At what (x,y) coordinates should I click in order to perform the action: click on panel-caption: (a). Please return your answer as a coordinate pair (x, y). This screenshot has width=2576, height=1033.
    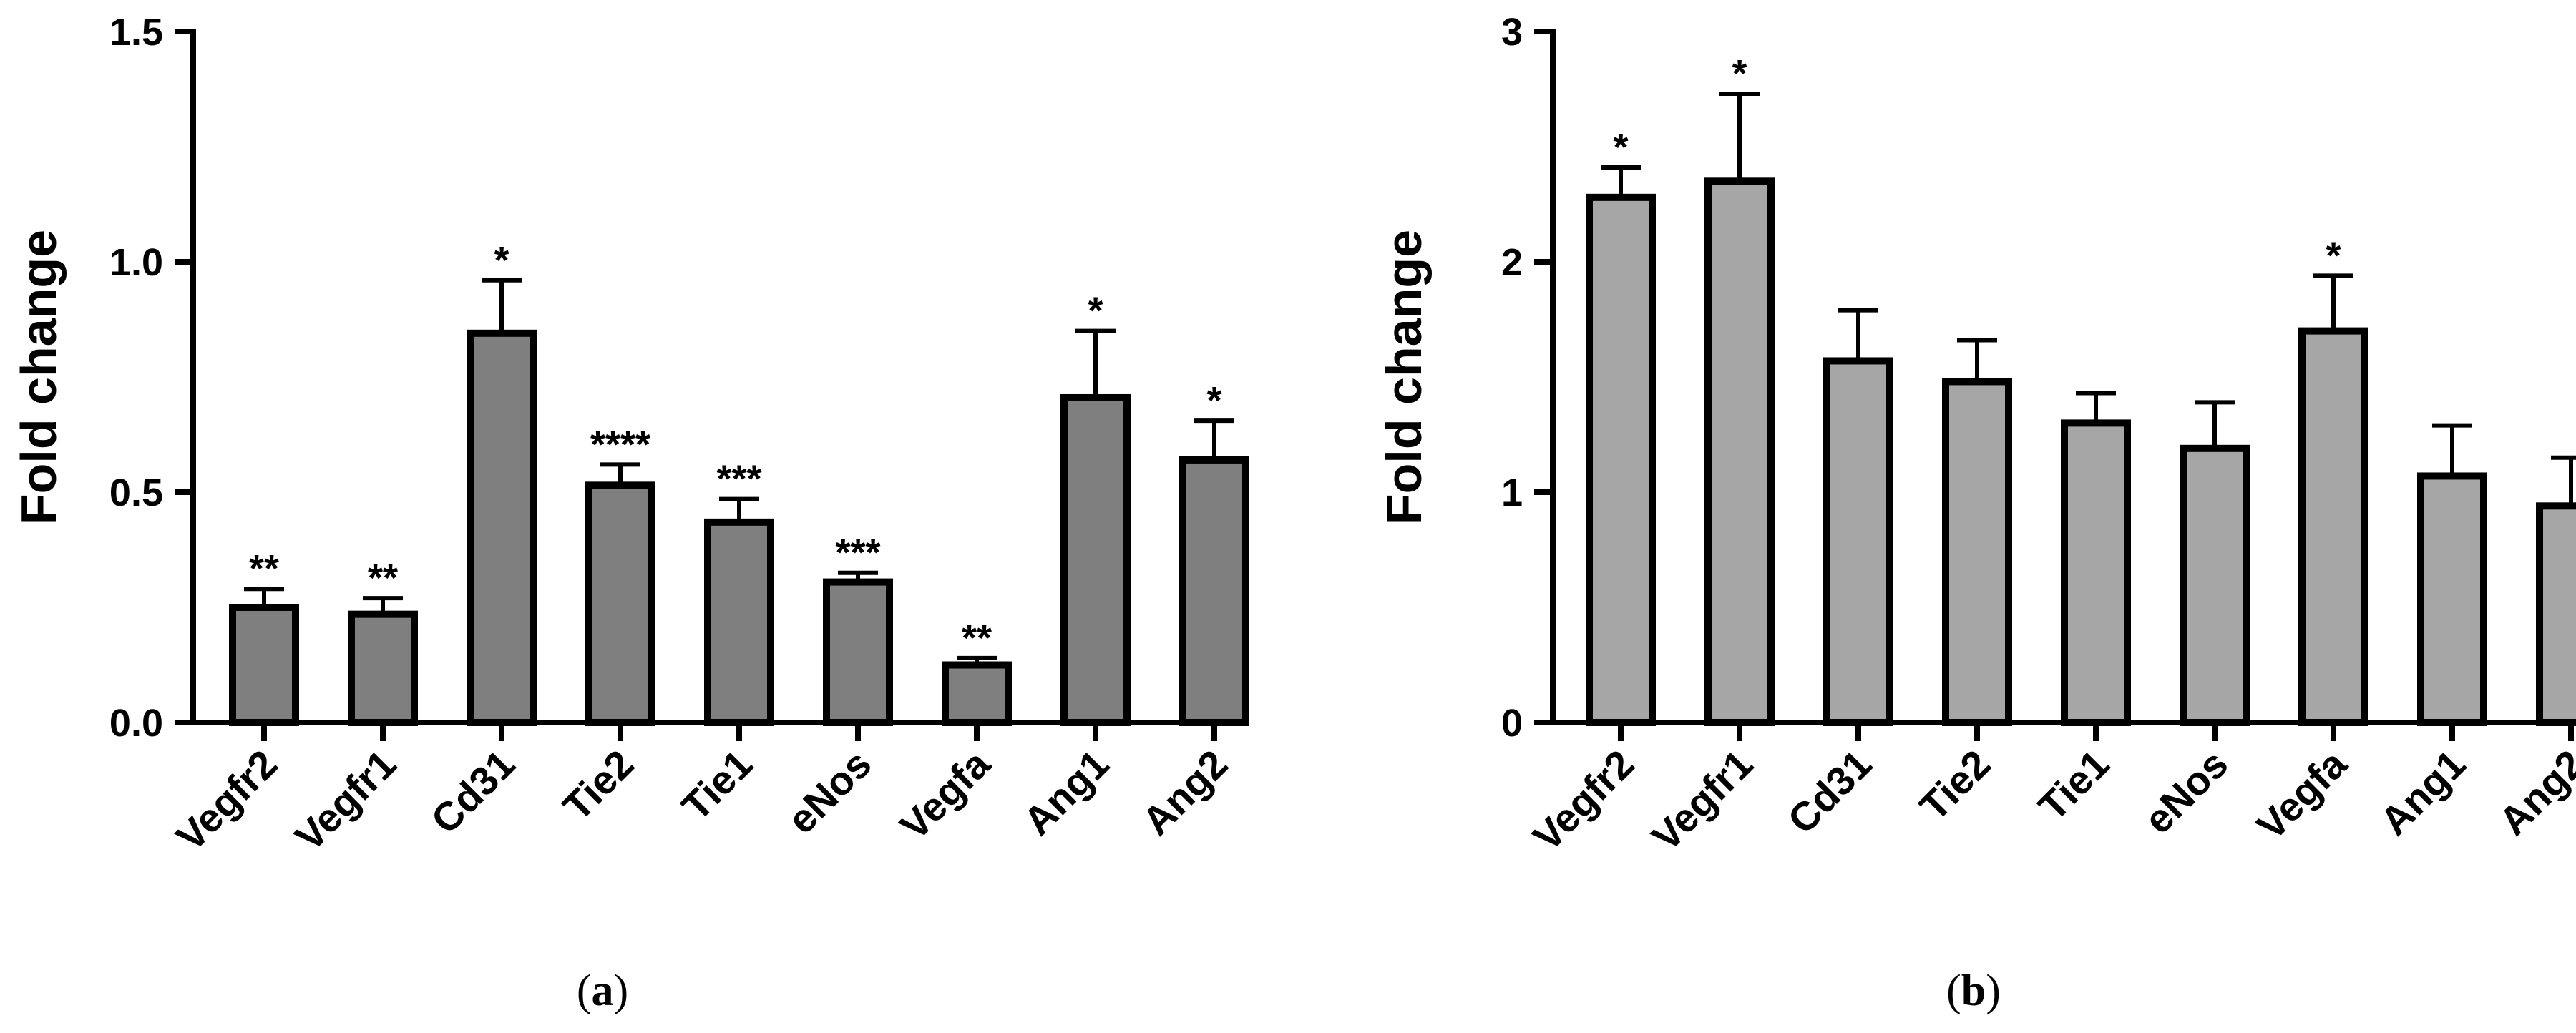
    Looking at the image, I should click on (602, 991).